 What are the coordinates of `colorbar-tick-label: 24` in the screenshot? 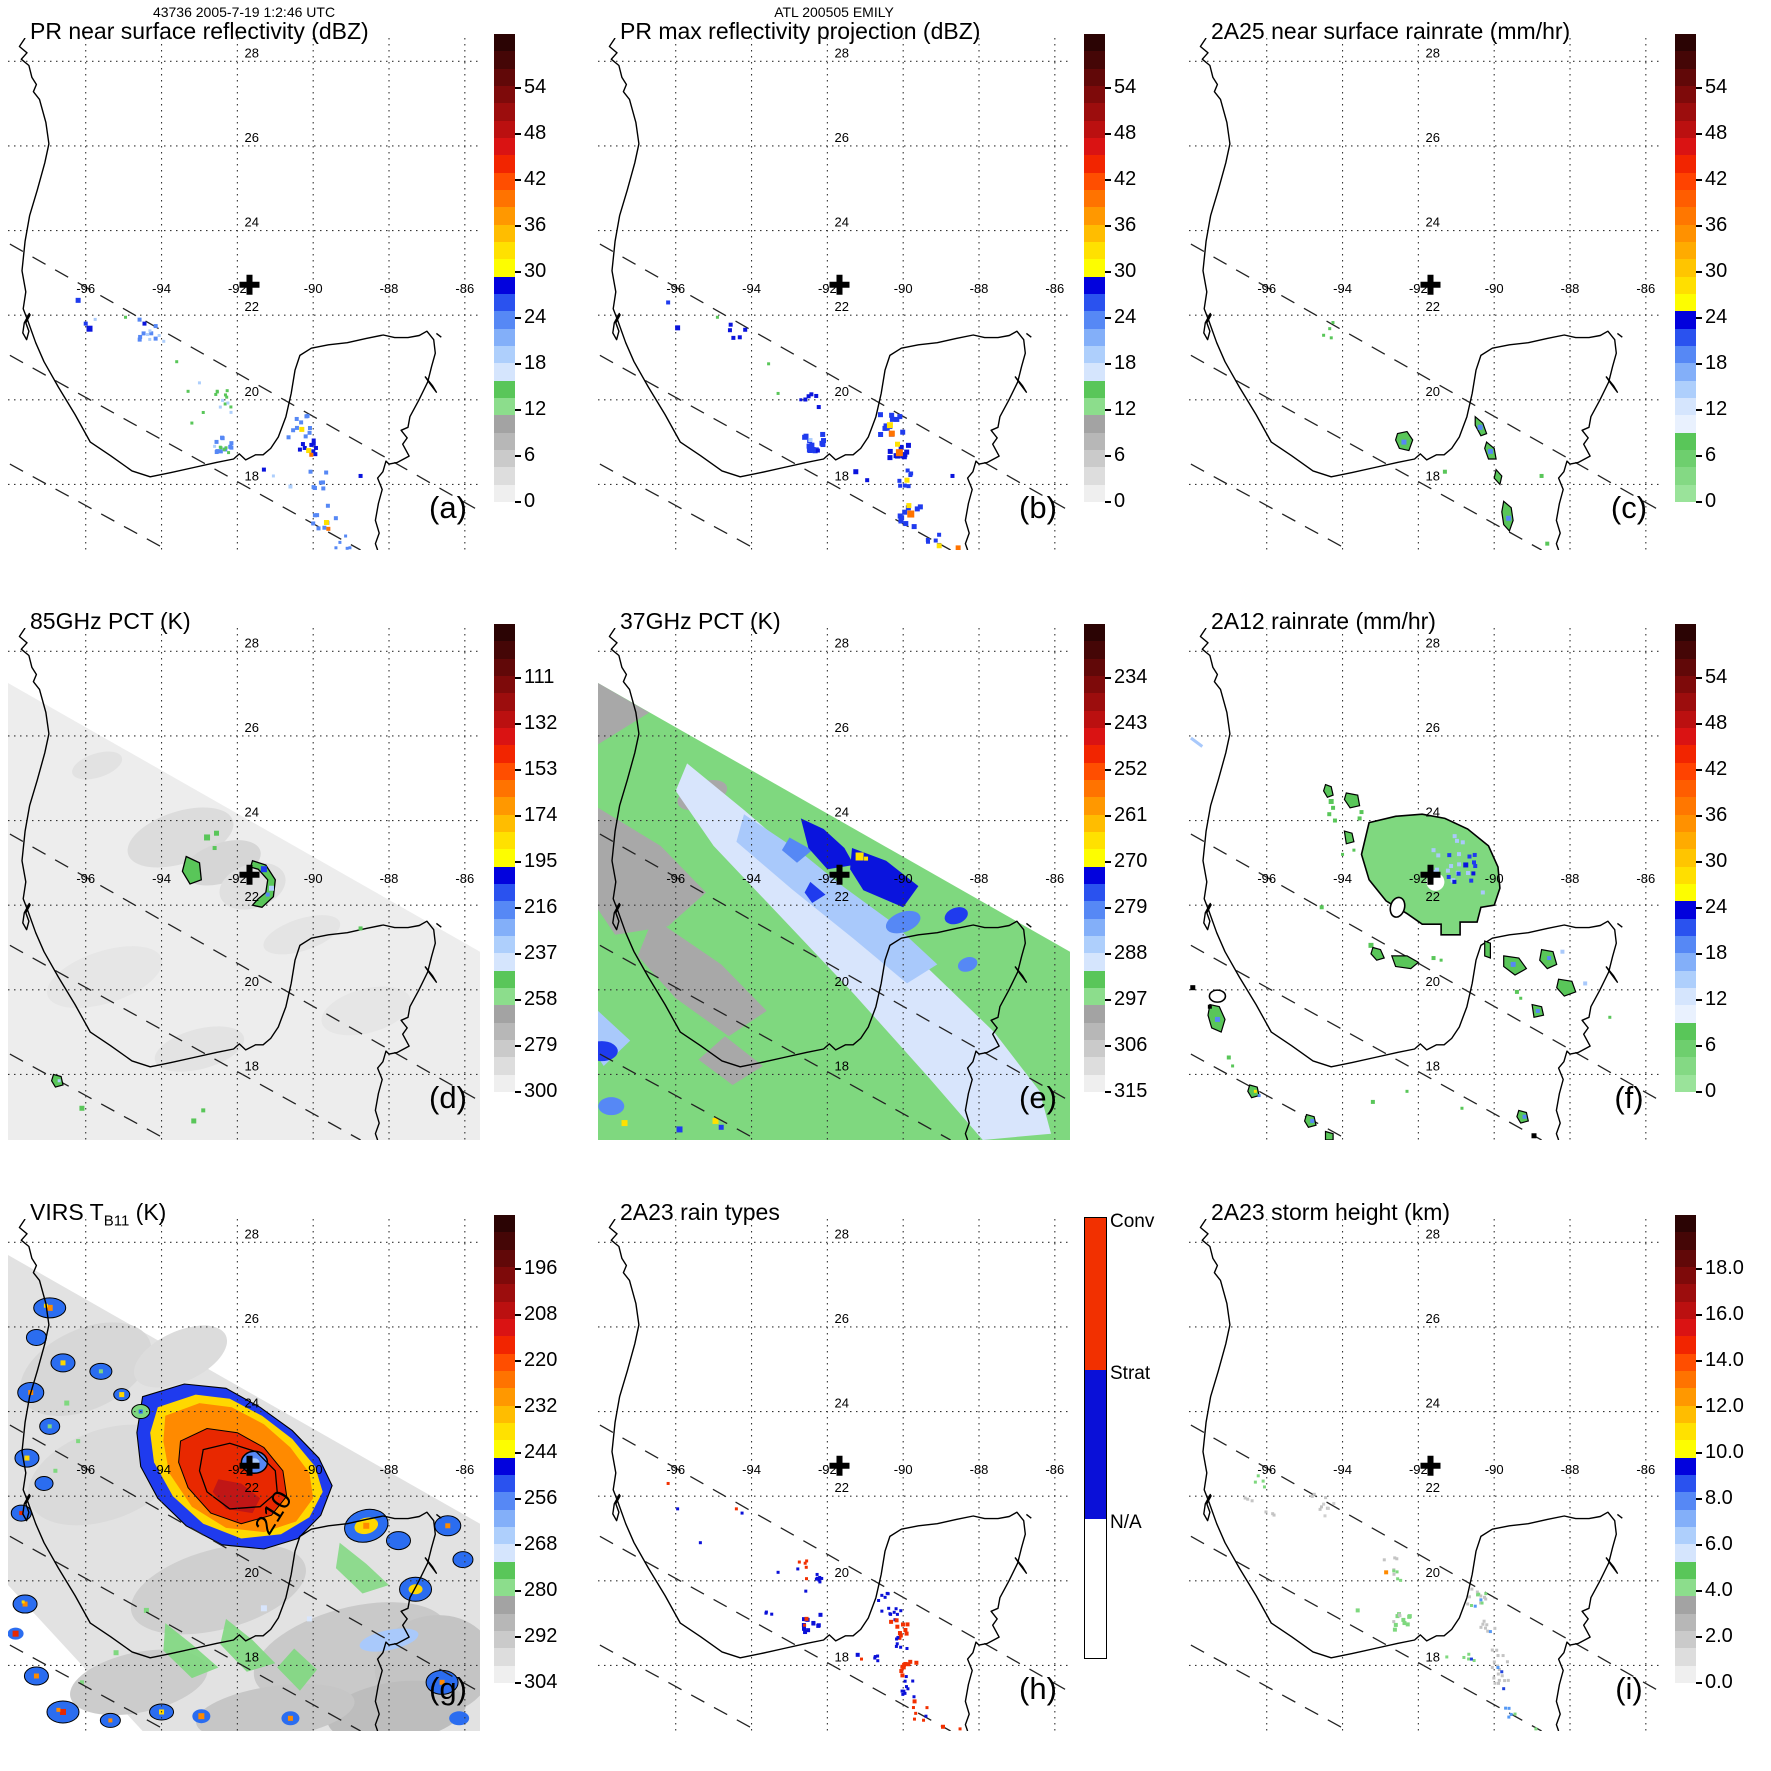 It's located at (535, 316).